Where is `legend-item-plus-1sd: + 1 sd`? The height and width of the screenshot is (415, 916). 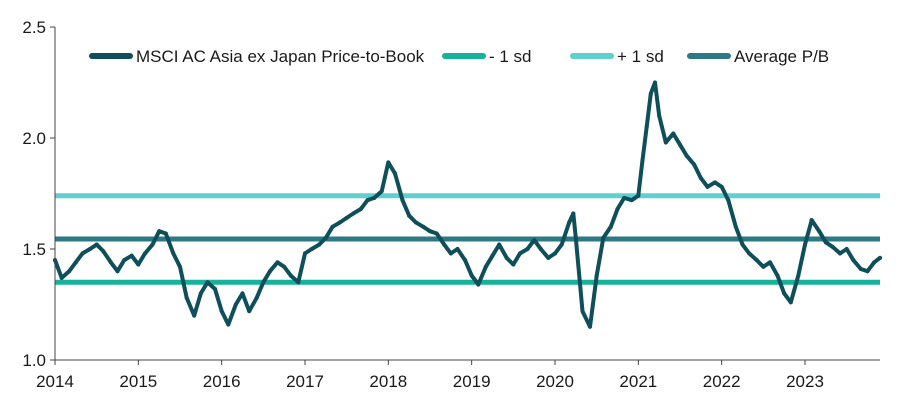 legend-item-plus-1sd: + 1 sd is located at coordinates (617, 56).